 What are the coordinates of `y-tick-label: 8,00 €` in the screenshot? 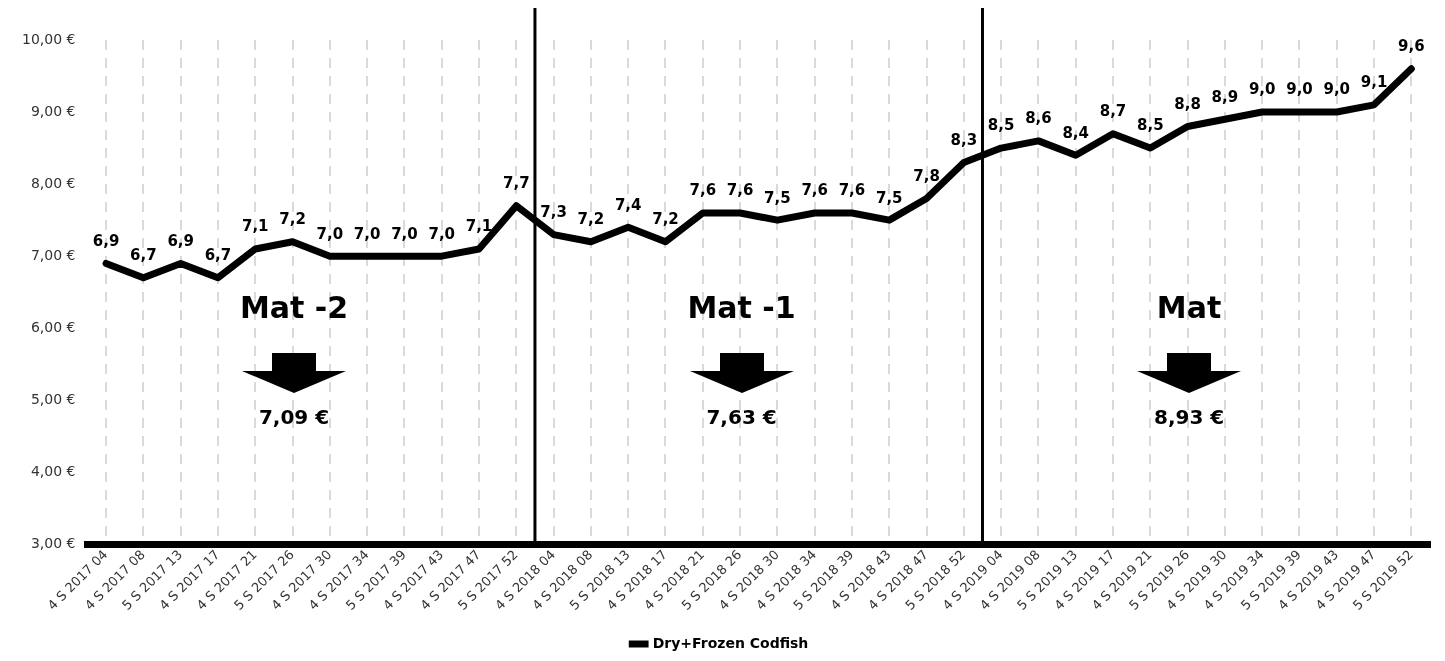 It's located at (53, 182).